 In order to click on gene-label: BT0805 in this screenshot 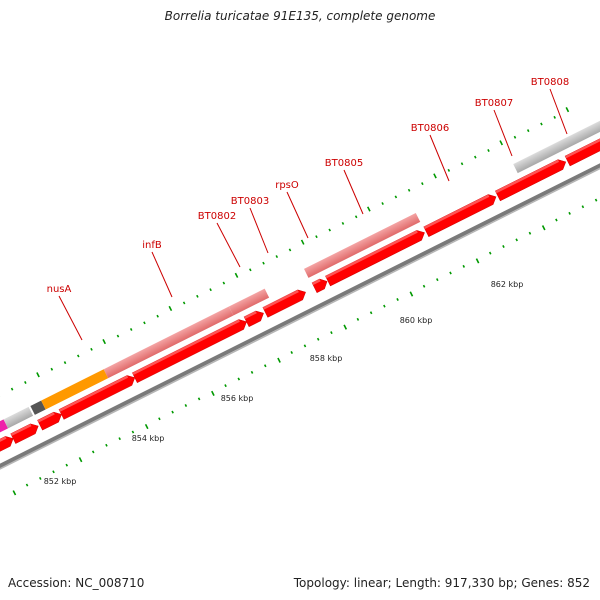, I will do `click(344, 163)`.